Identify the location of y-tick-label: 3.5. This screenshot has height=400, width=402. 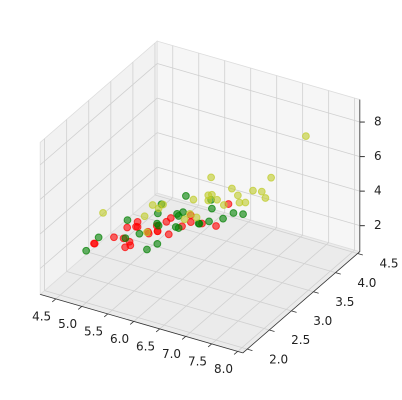
(344, 302).